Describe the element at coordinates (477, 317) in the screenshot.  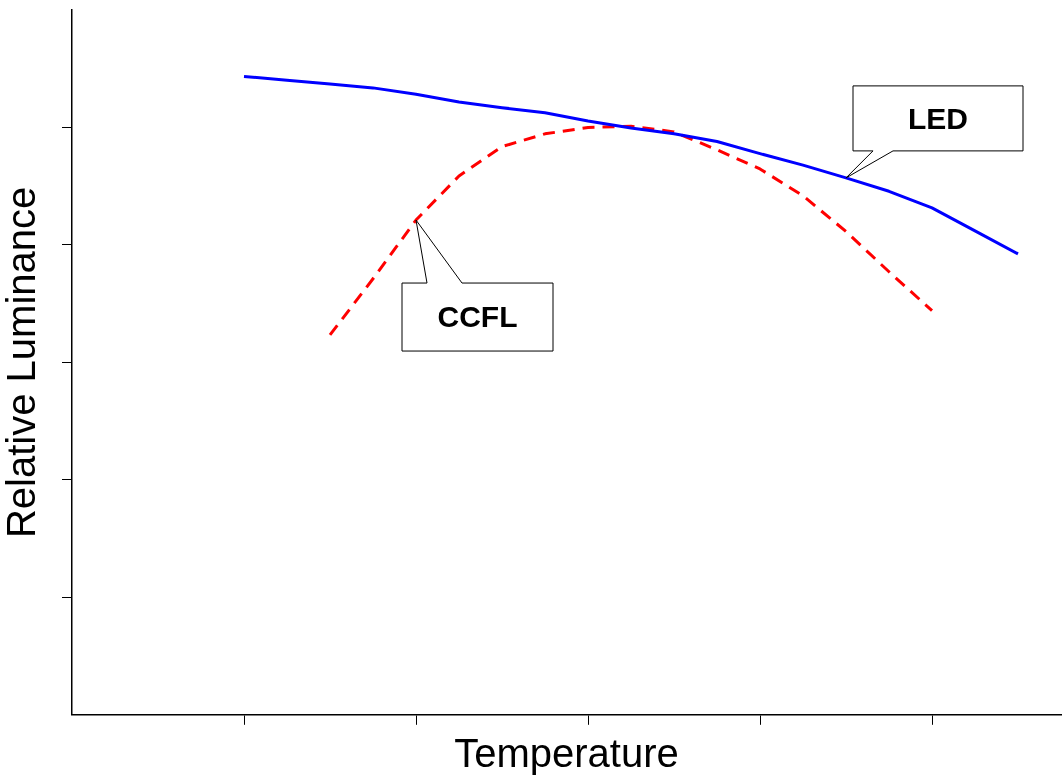
I see `text: CCFL` at that location.